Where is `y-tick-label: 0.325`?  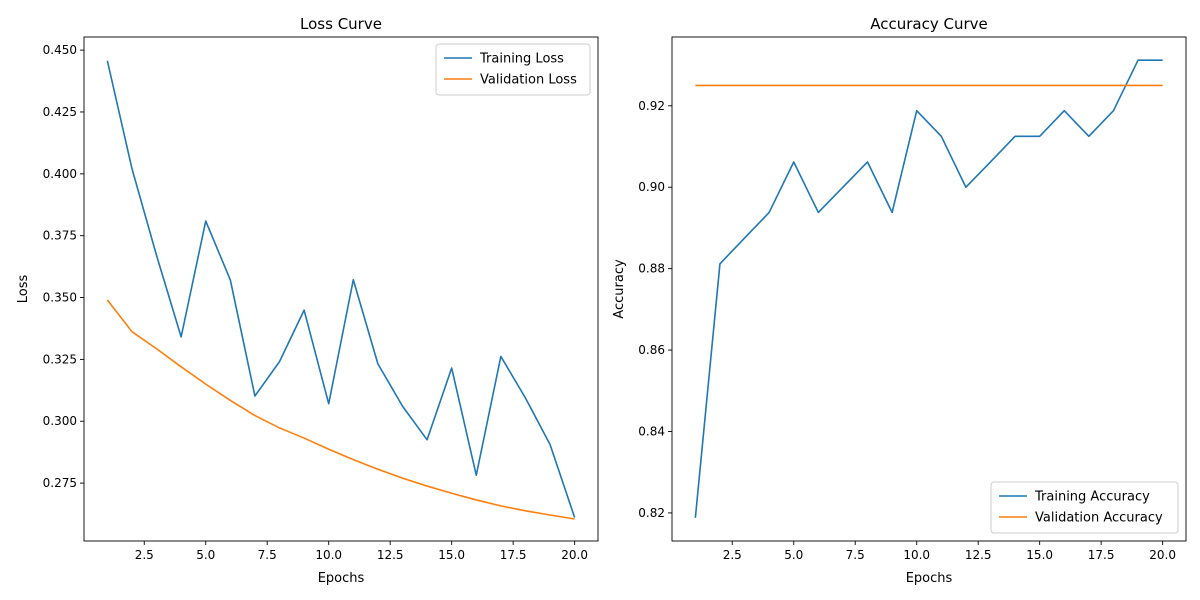
y-tick-label: 0.325 is located at coordinates (60, 359).